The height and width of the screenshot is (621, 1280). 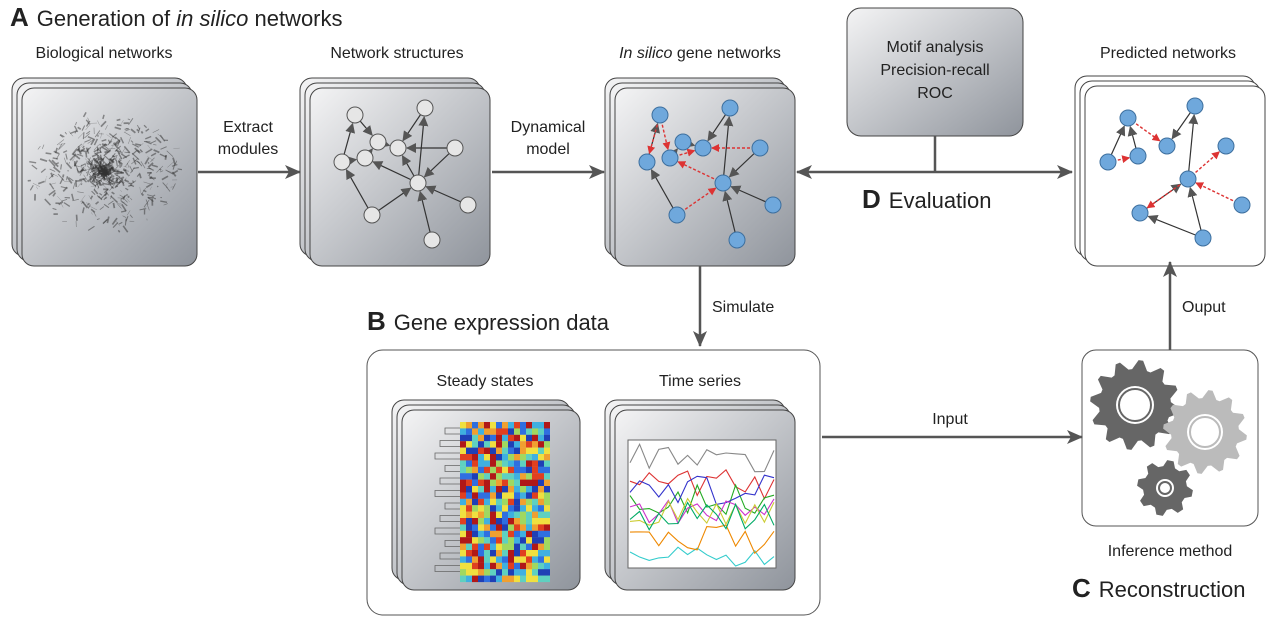 I want to click on arrow-label: model, so click(x=548, y=149).